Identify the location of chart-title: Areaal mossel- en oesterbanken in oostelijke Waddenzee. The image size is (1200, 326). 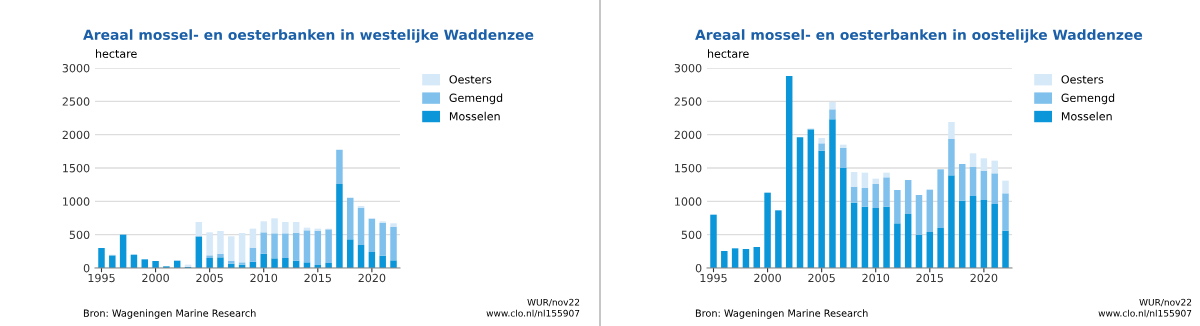
(919, 36).